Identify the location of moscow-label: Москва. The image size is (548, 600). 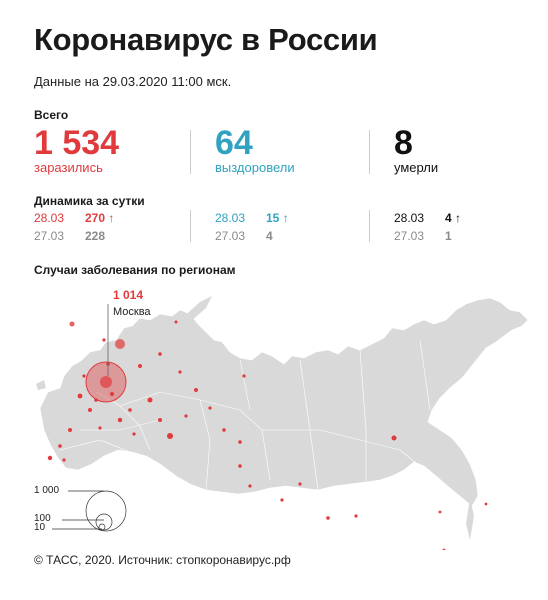
(132, 312).